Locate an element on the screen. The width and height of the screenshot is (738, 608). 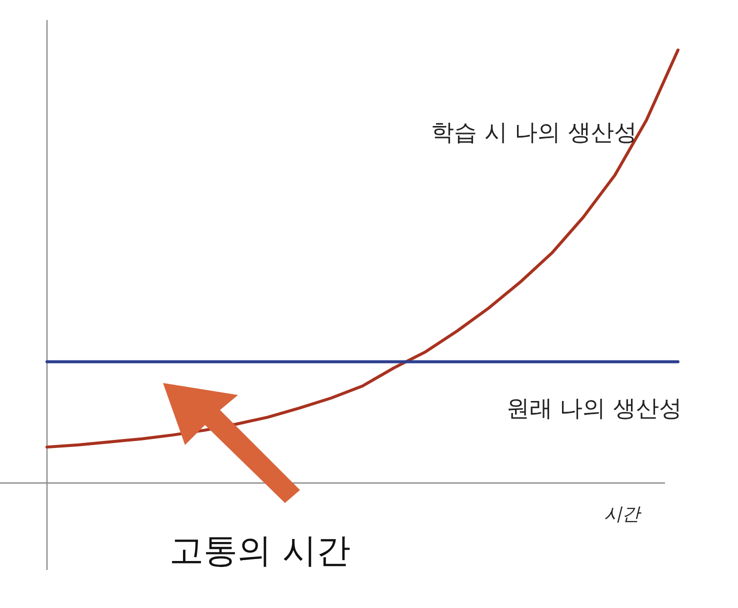
x-axis-title: 시간 is located at coordinates (623, 514).